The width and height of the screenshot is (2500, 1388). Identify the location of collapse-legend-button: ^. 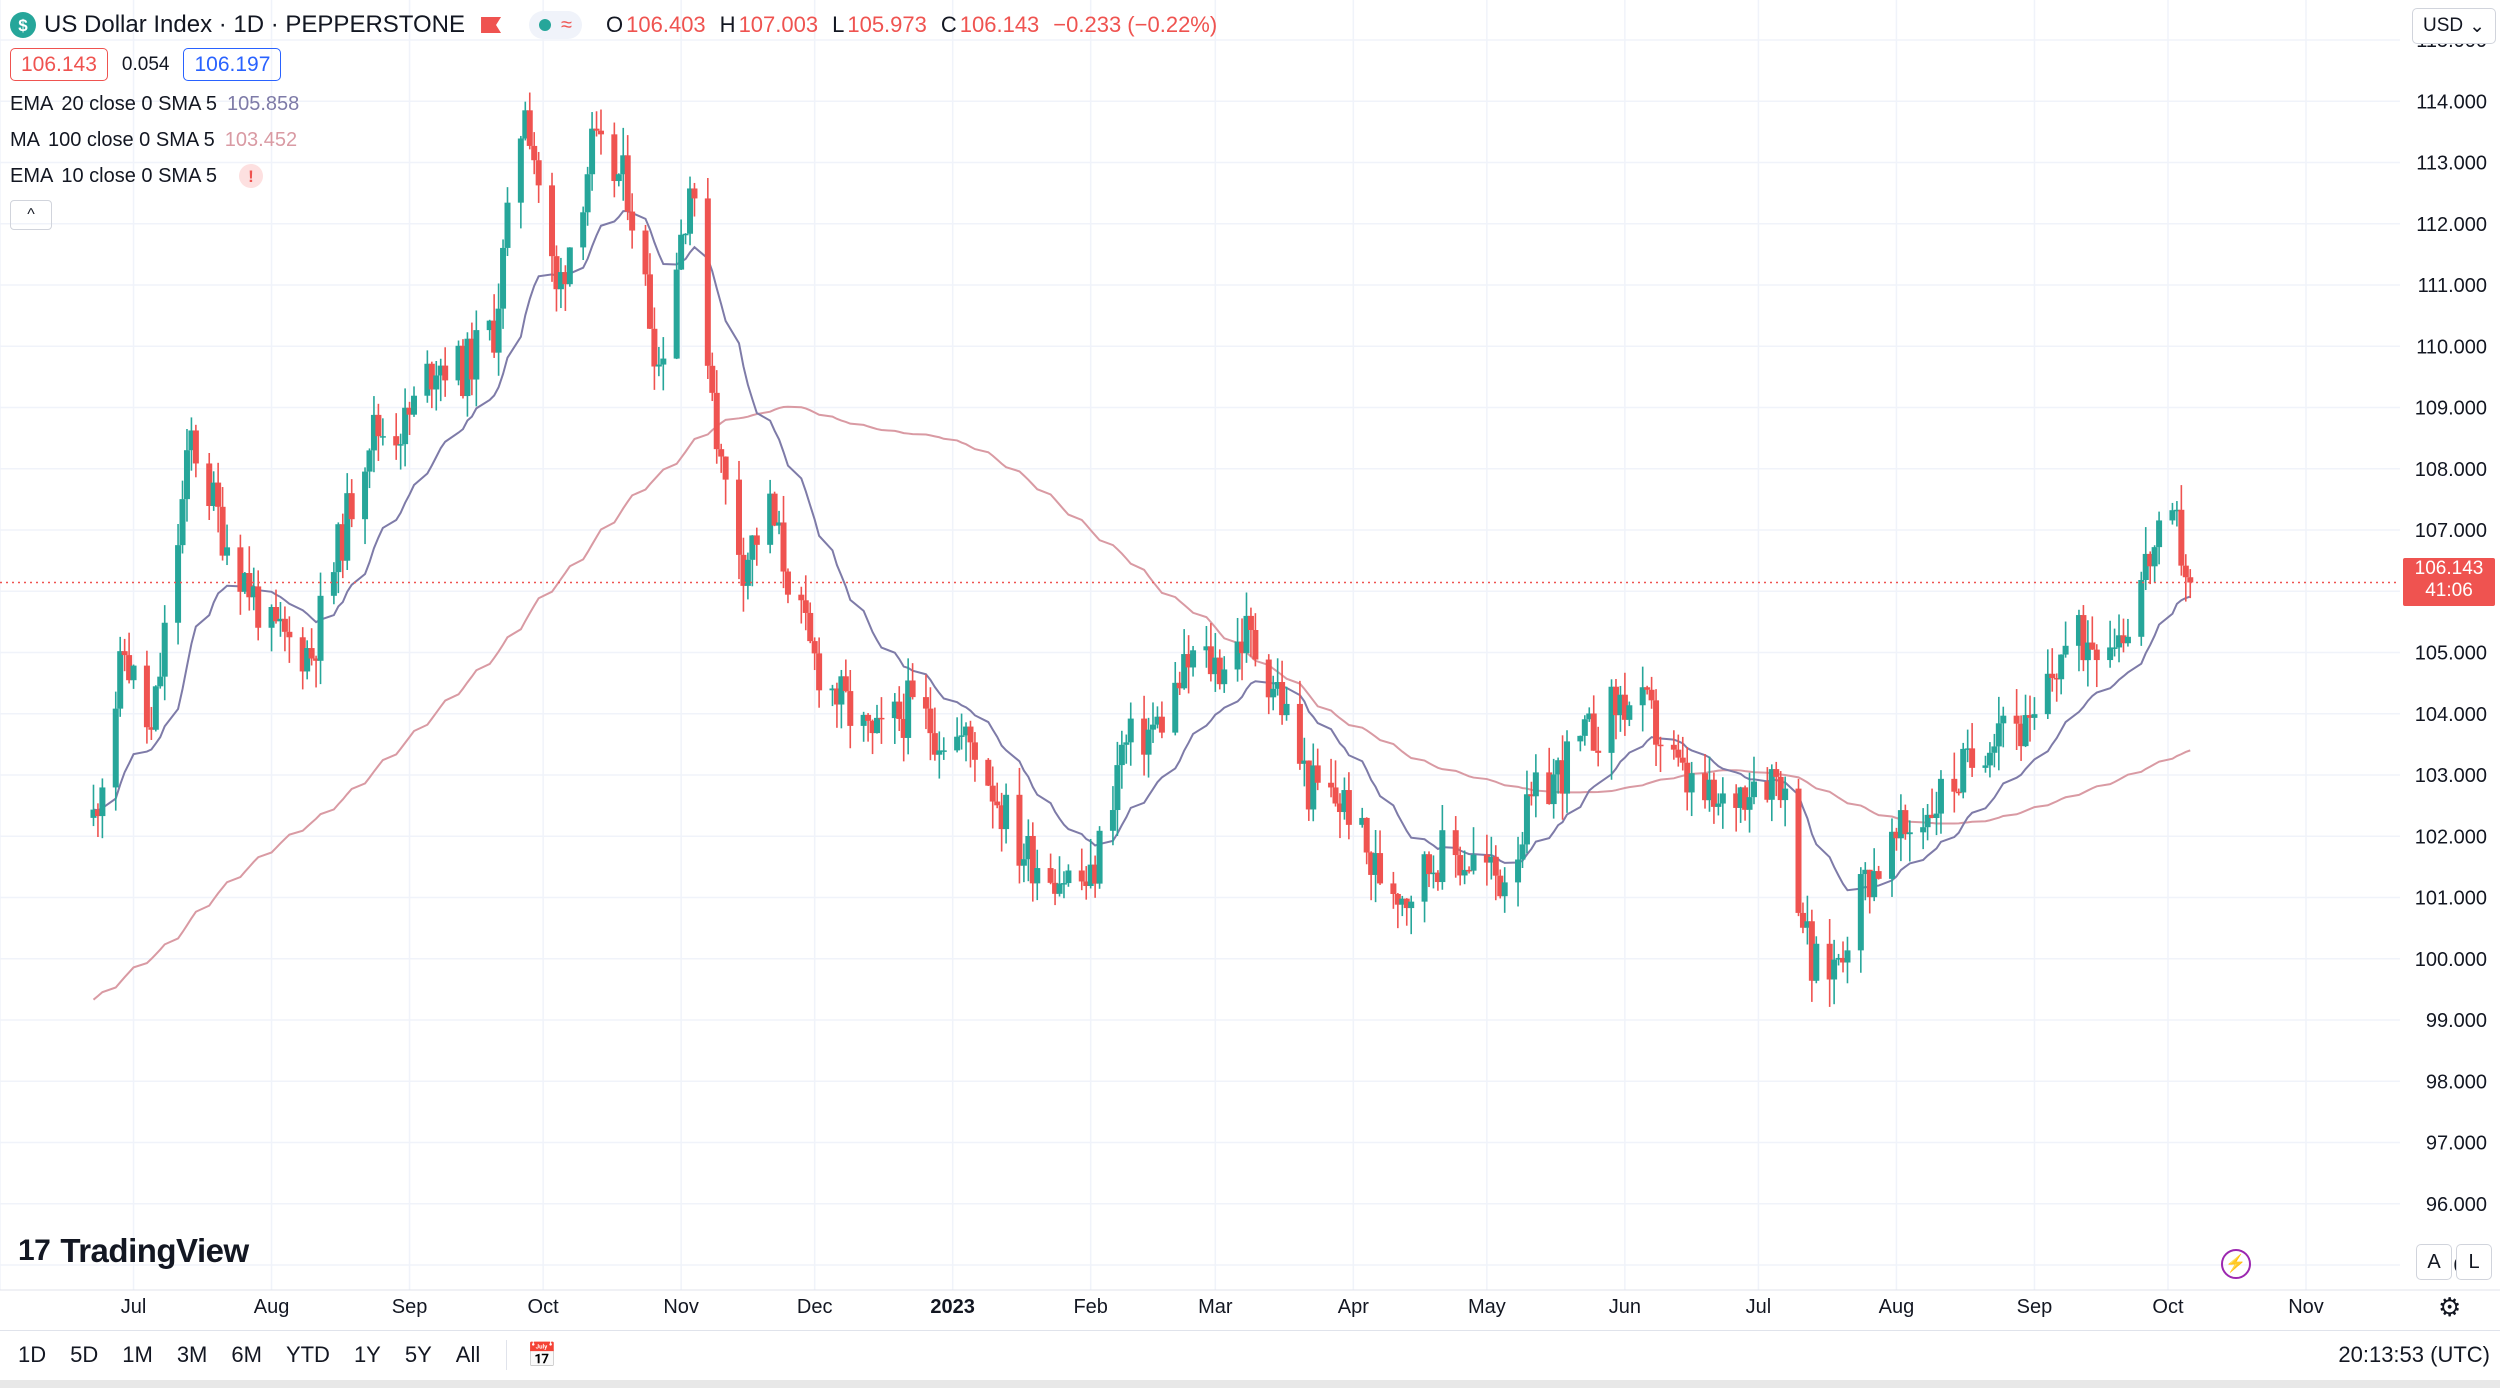
(31, 215).